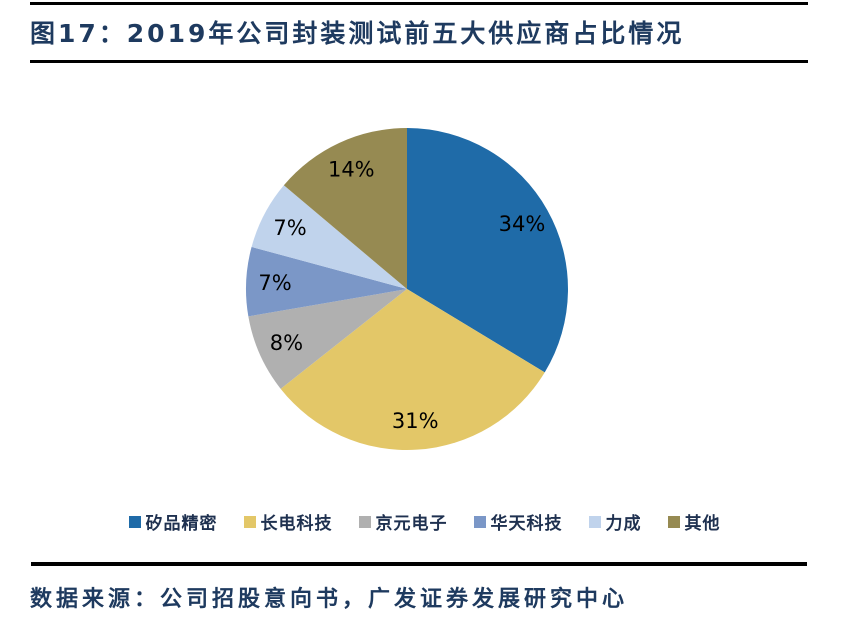 The height and width of the screenshot is (628, 849). Describe the element at coordinates (357, 33) in the screenshot. I see `figure-title: 图17：2019年公司封装测试前五大供应商占比情况` at that location.